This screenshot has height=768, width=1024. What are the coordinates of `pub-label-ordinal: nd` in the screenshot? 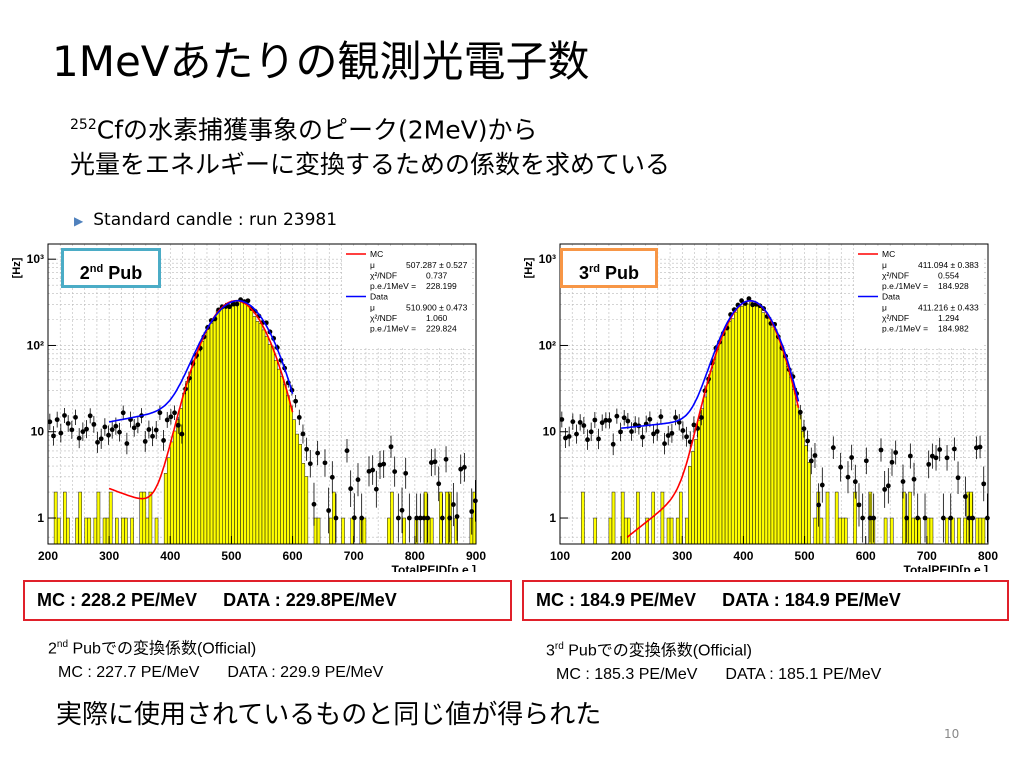 It's located at (96, 269).